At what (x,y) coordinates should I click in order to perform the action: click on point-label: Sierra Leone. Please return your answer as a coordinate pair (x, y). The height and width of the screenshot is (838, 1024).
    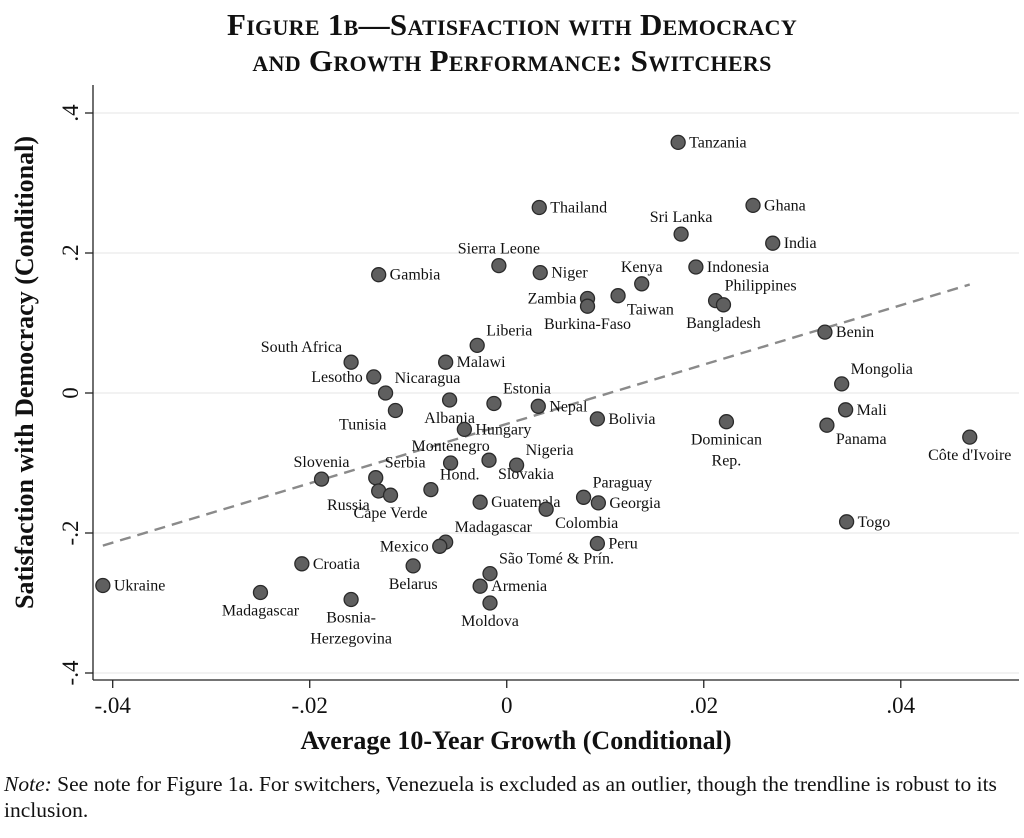
    Looking at the image, I should click on (499, 249).